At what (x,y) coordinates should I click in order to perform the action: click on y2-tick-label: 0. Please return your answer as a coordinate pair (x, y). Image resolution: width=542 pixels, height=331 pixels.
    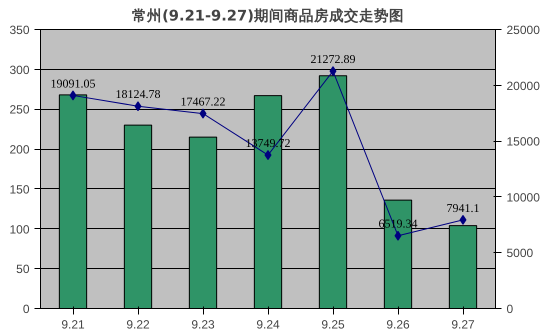
    Looking at the image, I should click on (510, 309).